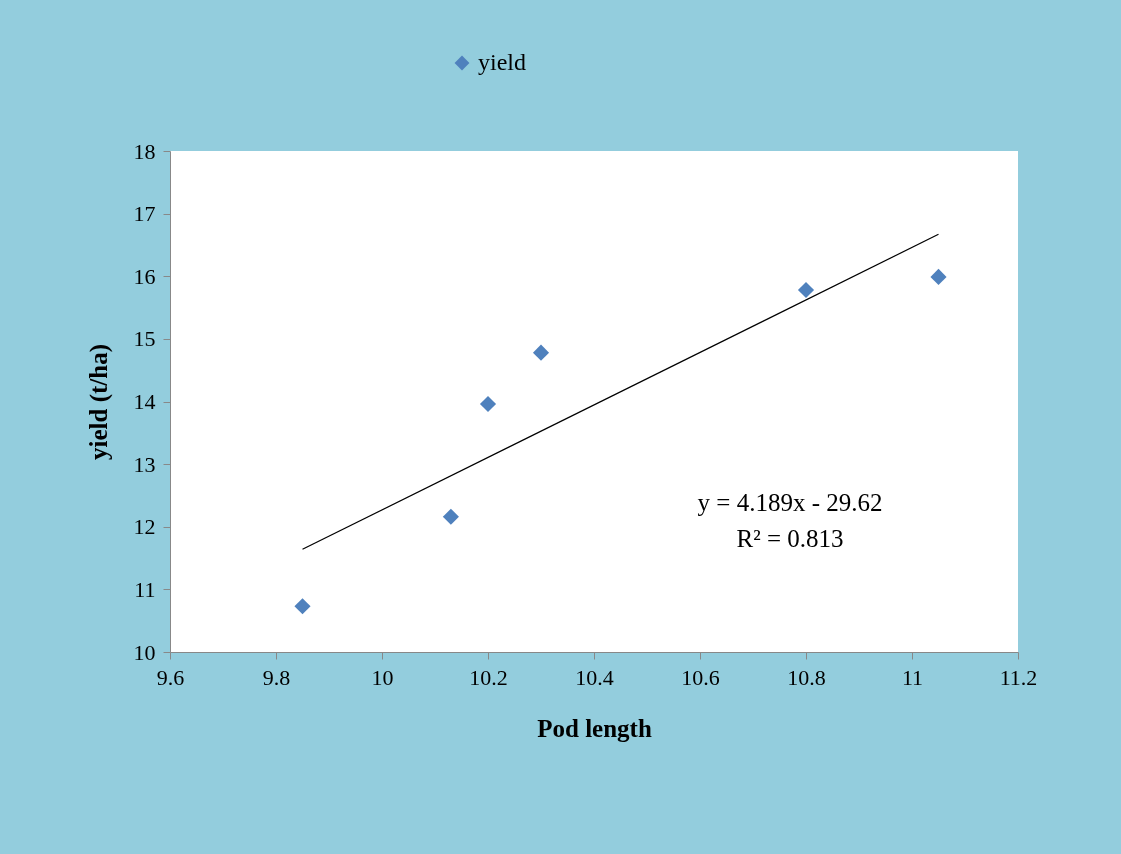 The image size is (1121, 854). Describe the element at coordinates (144, 339) in the screenshot. I see `y-tick-label: 15` at that location.